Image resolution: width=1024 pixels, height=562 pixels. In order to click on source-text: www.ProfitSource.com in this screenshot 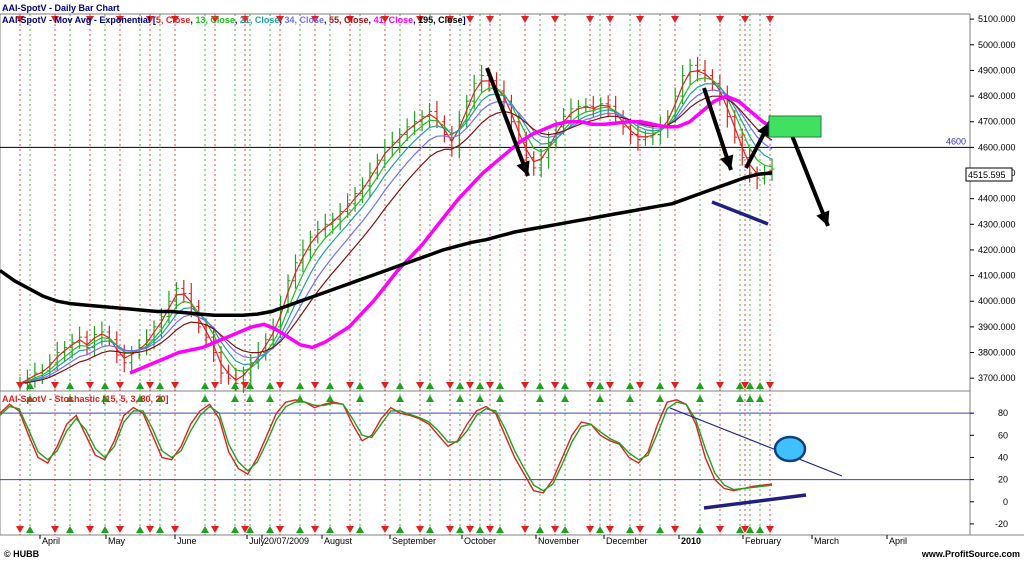, I will do `click(970, 554)`.